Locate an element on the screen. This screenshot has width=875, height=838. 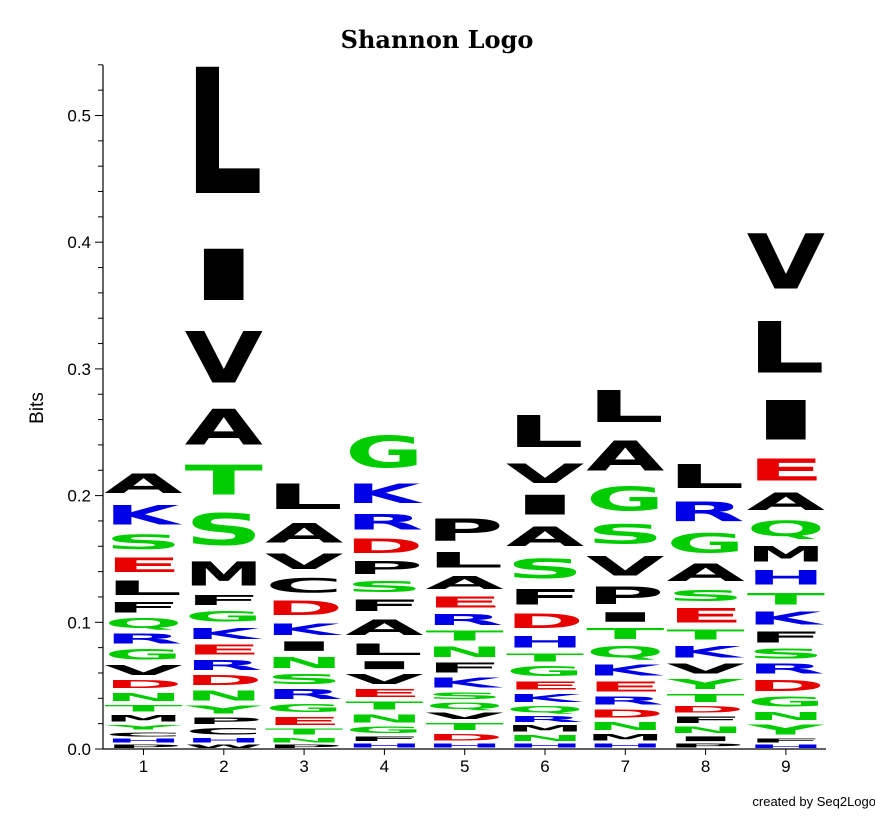
logo-letter-C: C is located at coordinates (143, 734).